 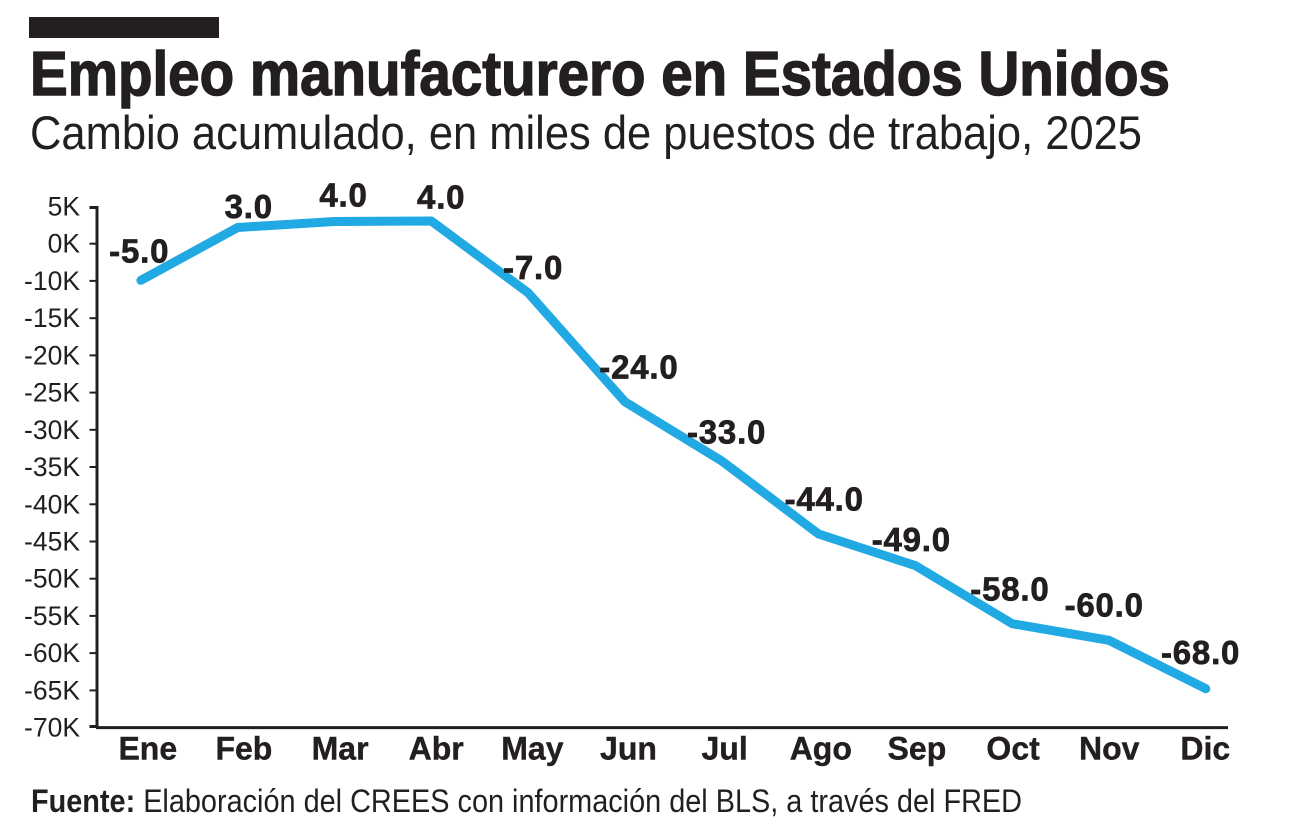 I want to click on svg-text: -65K, so click(x=52, y=690).